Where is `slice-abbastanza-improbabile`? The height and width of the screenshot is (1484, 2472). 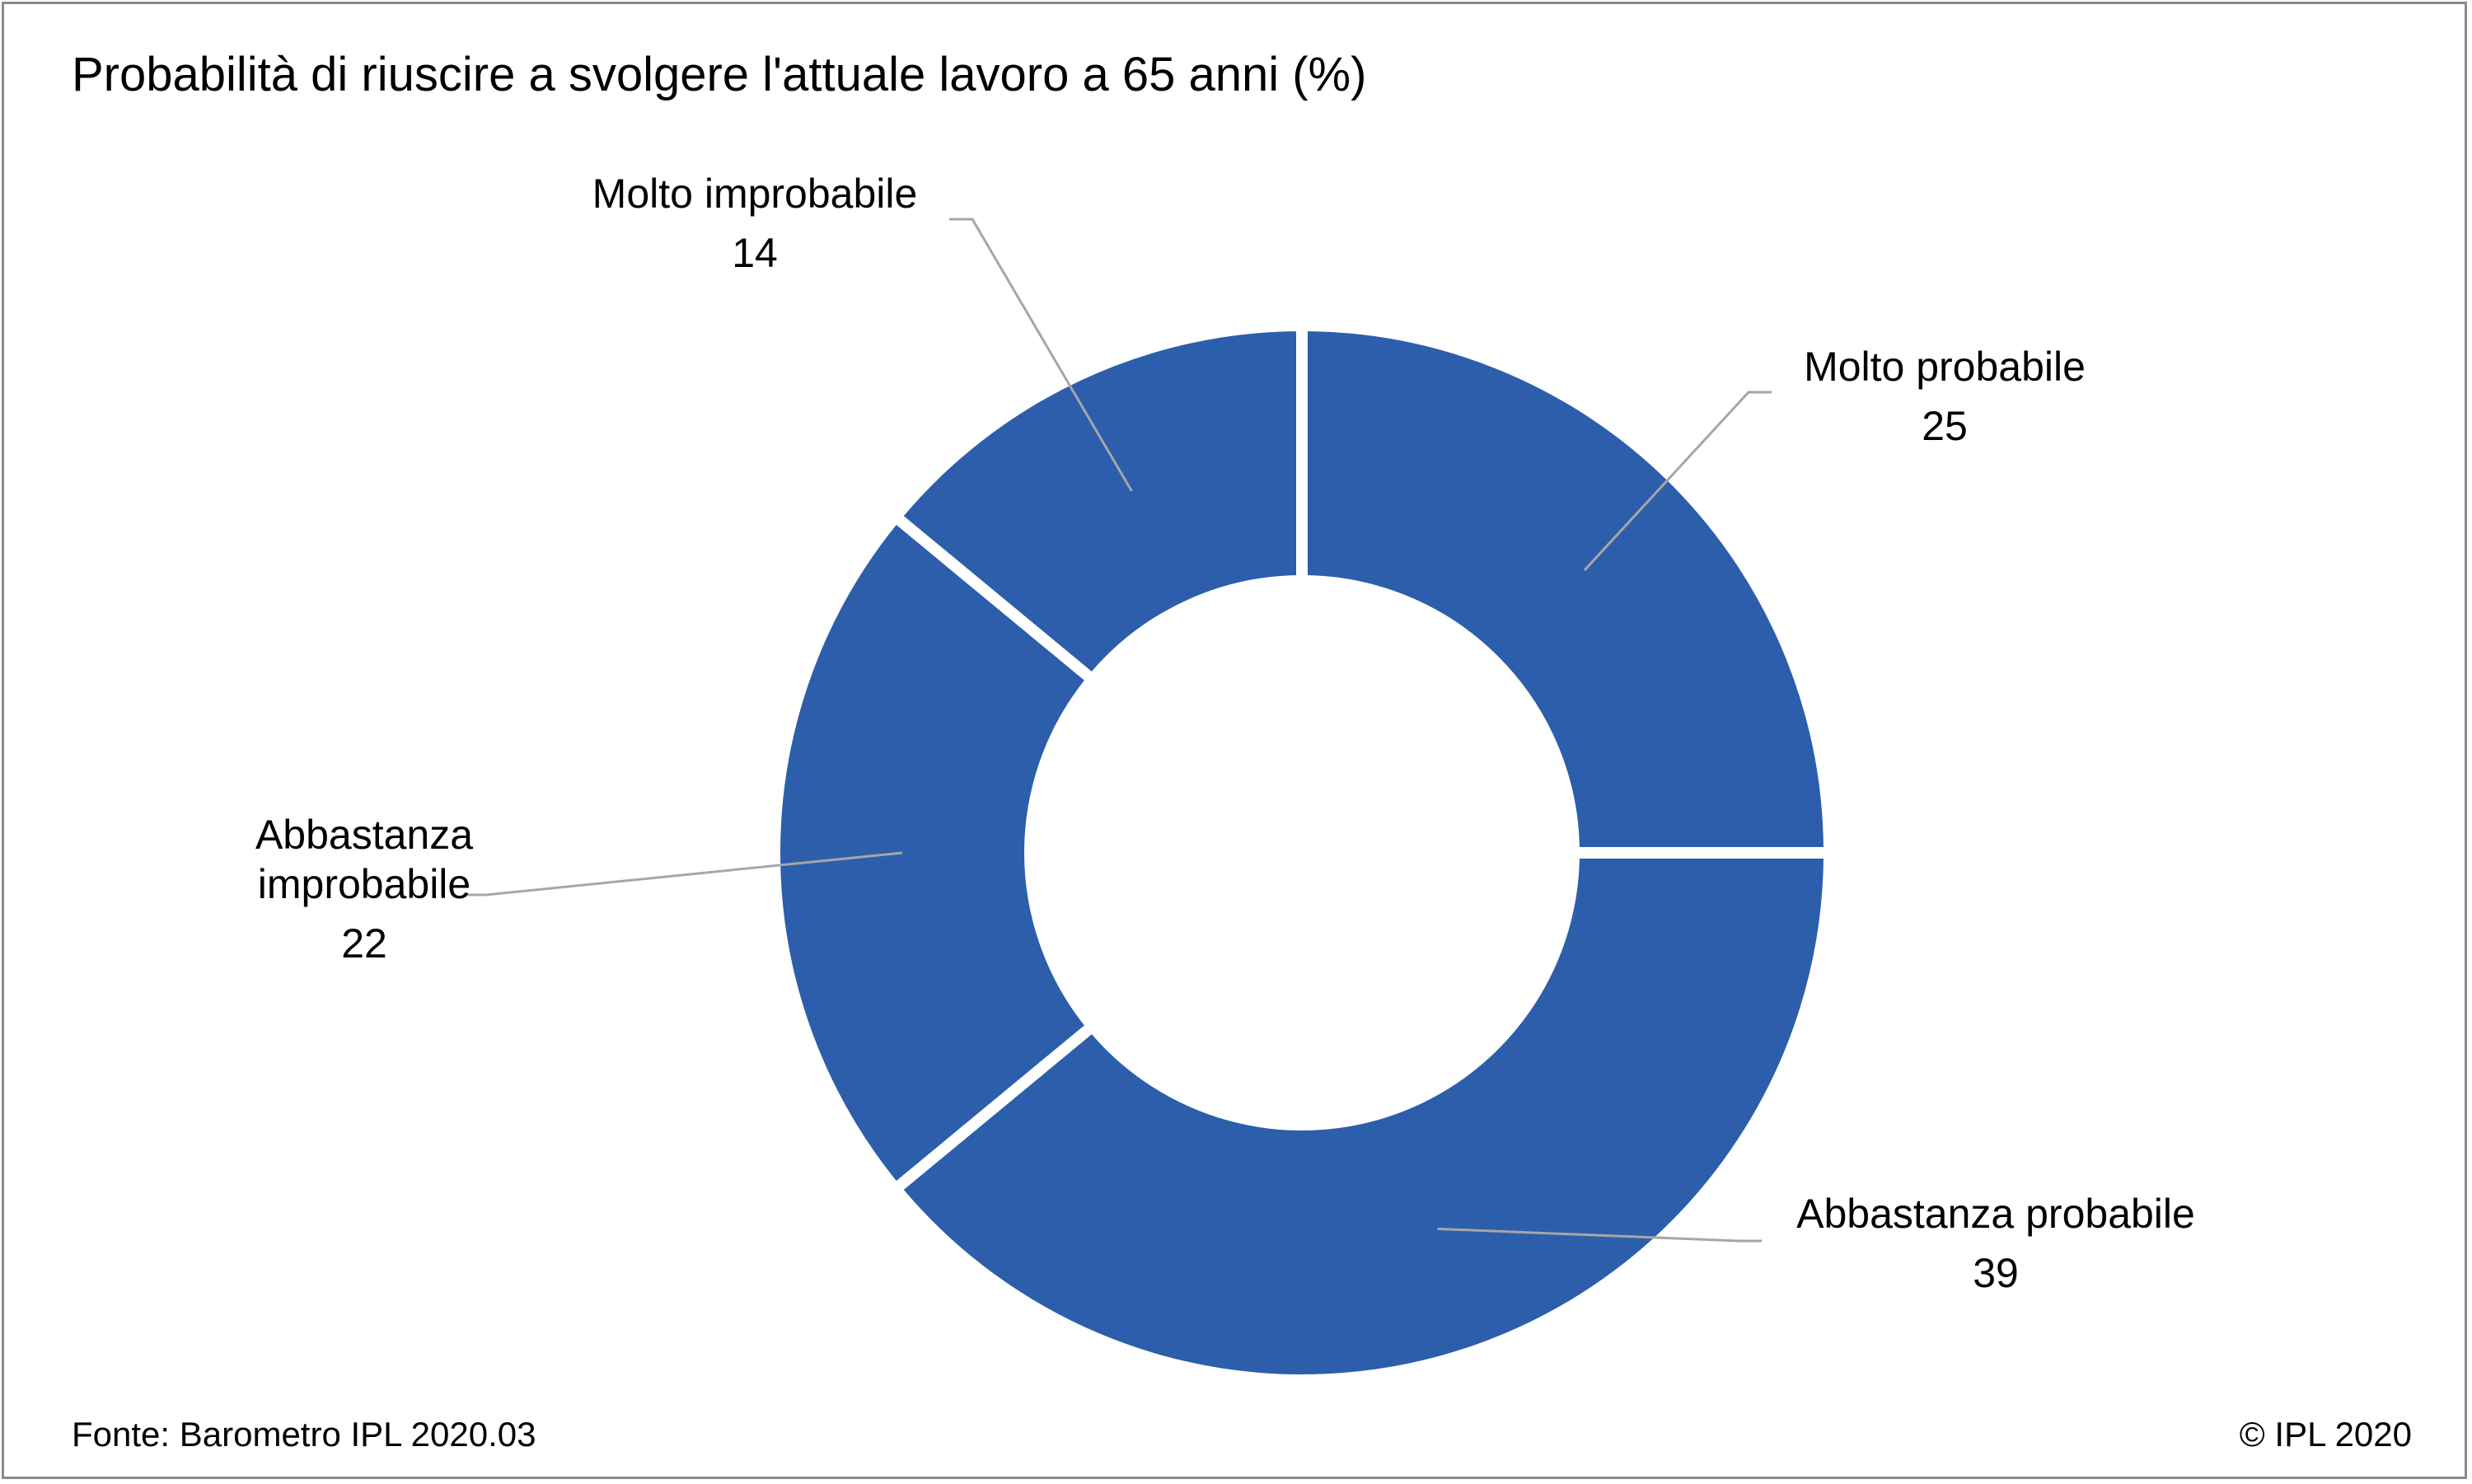 slice-abbastanza-improbabile is located at coordinates (935, 853).